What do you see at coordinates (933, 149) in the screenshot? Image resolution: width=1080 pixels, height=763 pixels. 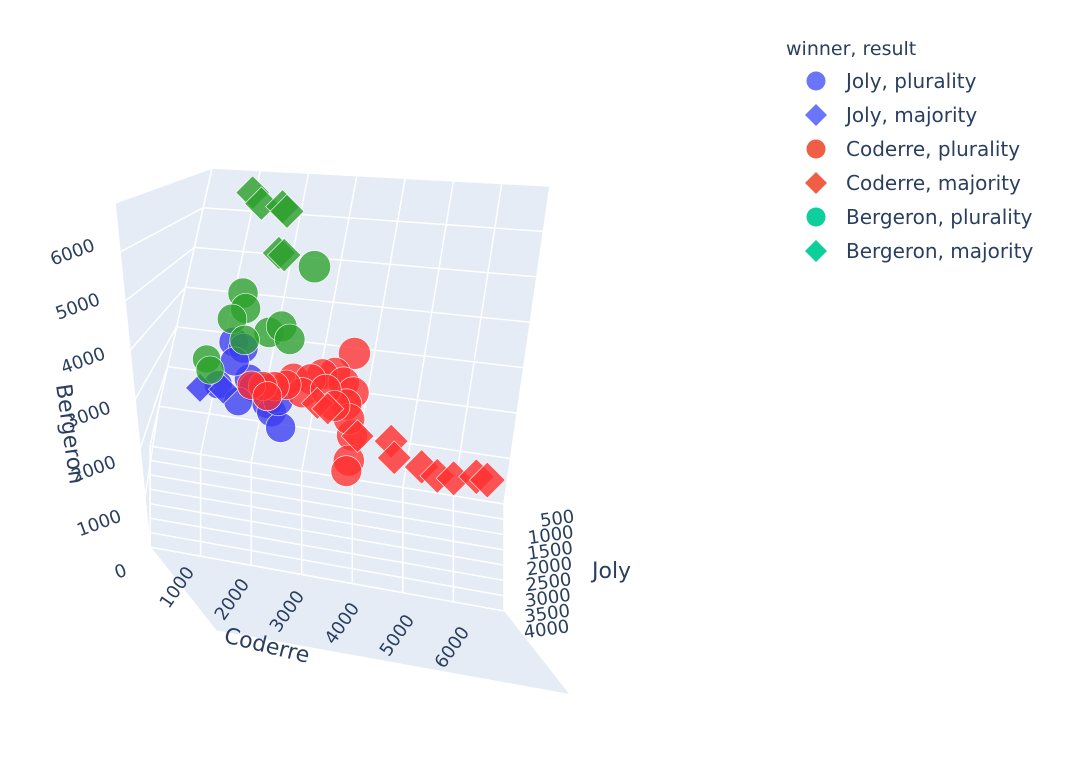 I see `legend-label: Coderre, plurality` at bounding box center [933, 149].